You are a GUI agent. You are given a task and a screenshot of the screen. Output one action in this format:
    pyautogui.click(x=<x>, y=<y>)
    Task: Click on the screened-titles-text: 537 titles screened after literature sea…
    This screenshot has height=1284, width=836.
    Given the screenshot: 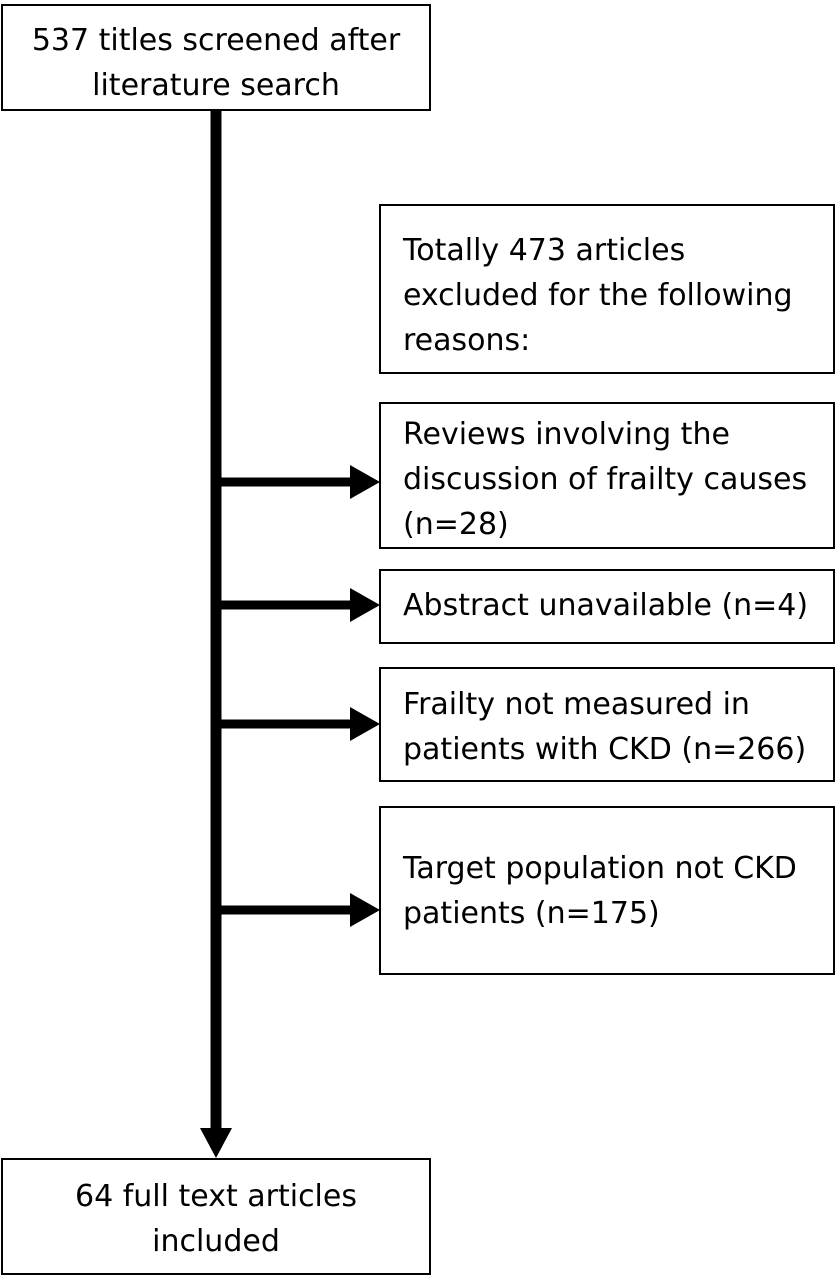 What is the action you would take?
    pyautogui.click(x=216, y=63)
    